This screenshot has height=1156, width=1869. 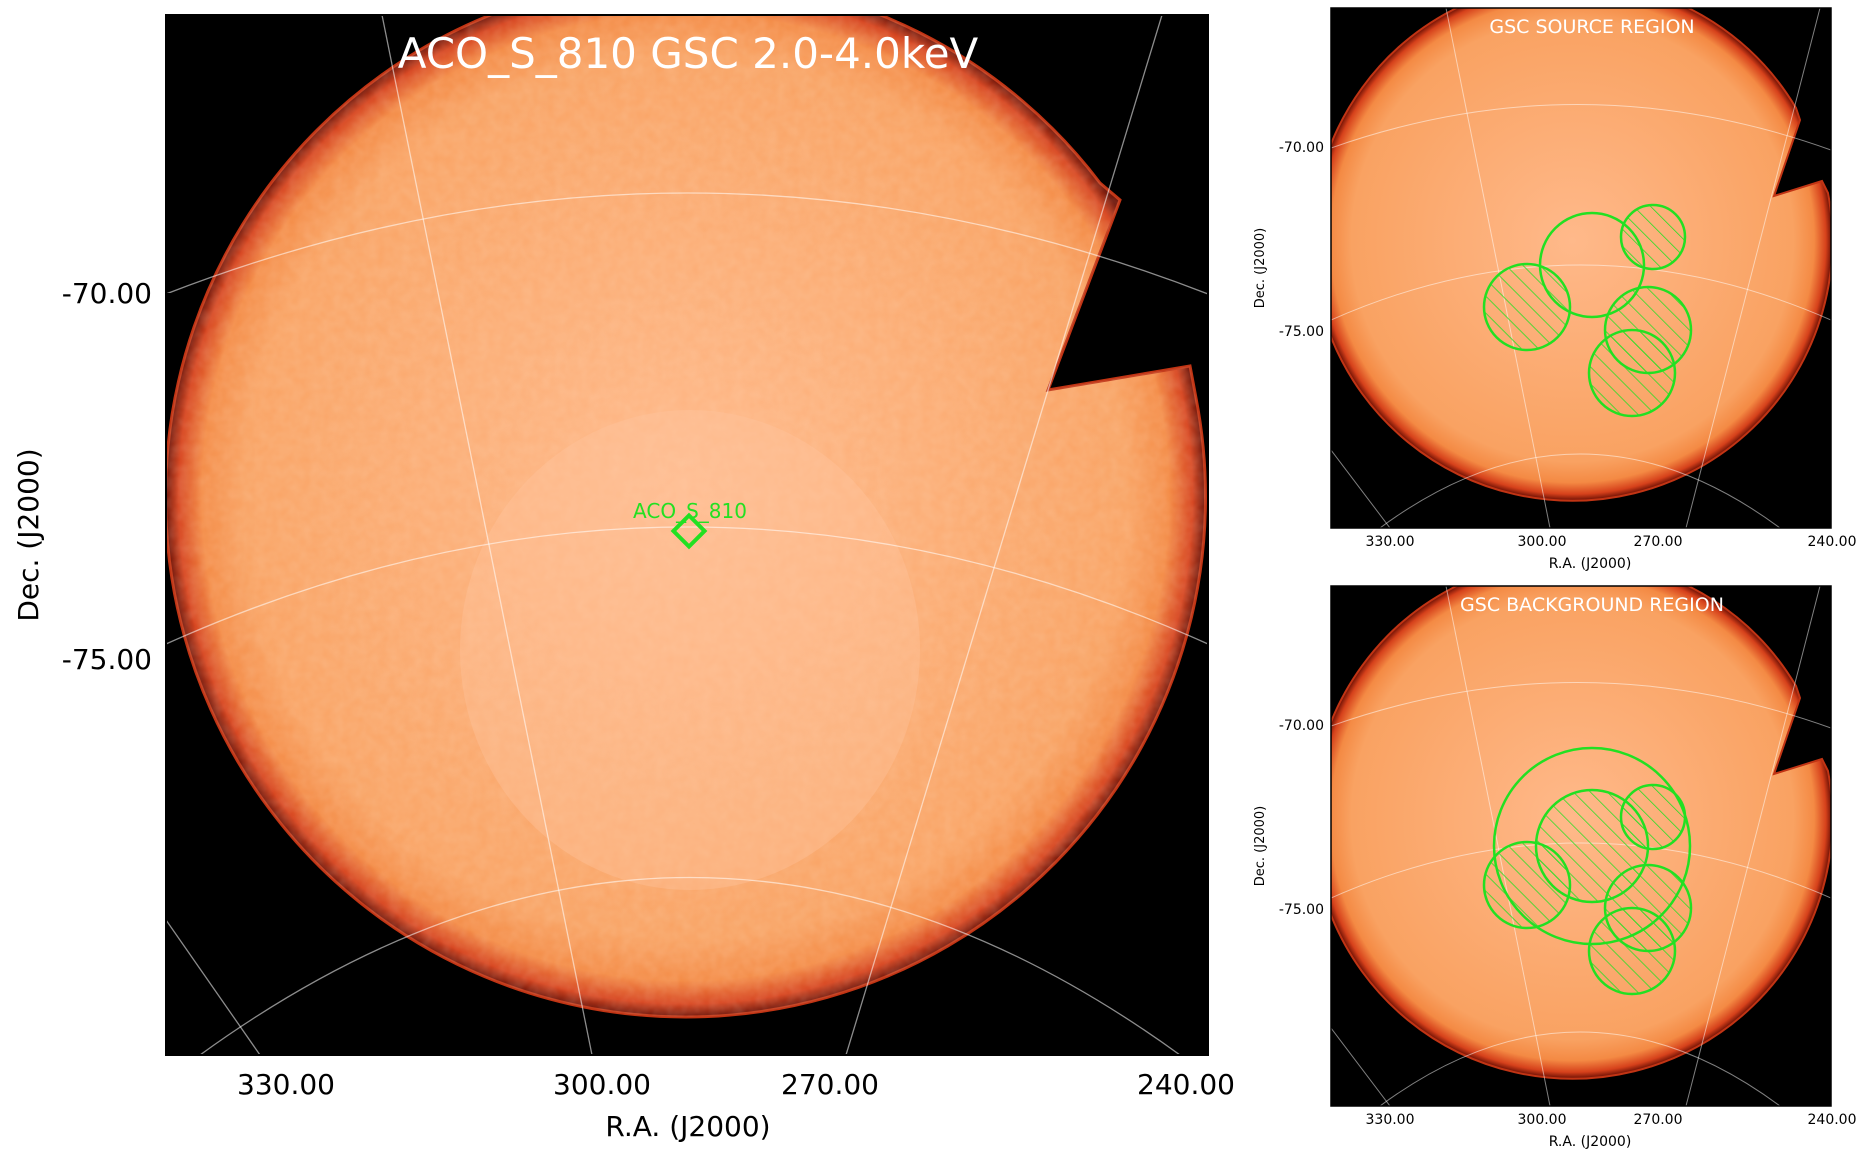 I want to click on background-ylabel: Dec. (J2000), so click(x=1260, y=846).